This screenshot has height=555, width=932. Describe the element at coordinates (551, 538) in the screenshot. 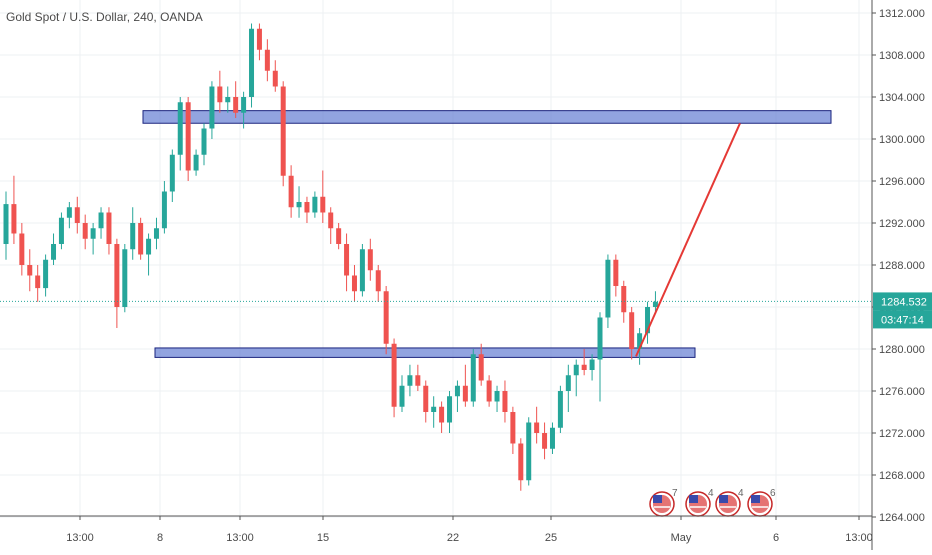

I see `x-tick-label: 25` at that location.